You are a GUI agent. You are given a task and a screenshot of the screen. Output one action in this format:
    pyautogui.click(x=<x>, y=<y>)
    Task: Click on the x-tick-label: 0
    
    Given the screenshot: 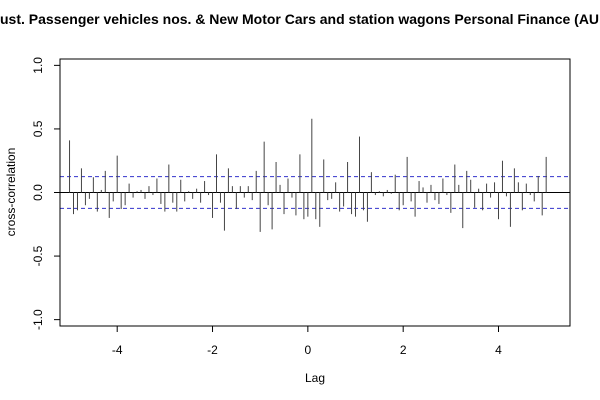 What is the action you would take?
    pyautogui.click(x=308, y=350)
    